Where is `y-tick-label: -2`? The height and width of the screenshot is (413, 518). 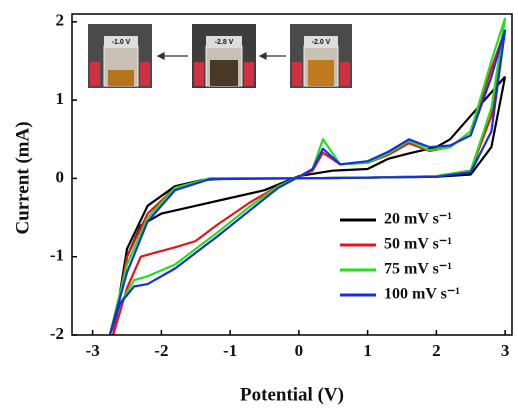 y-tick-label: -2 is located at coordinates (57, 333).